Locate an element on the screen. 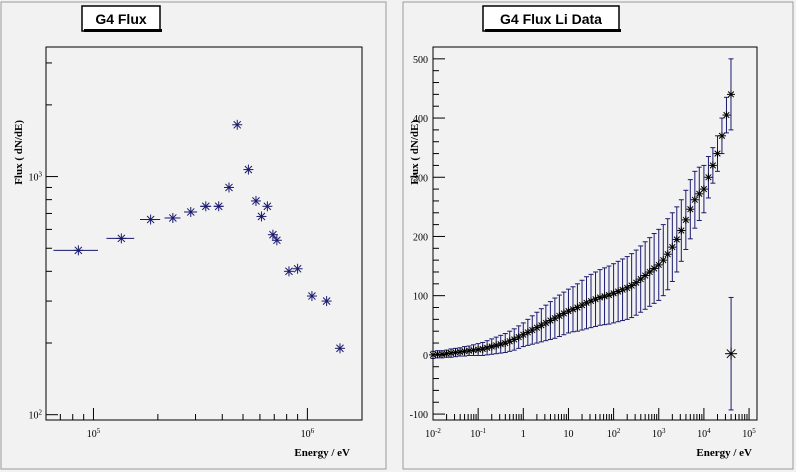 This screenshot has width=796, height=472. left-title-box: G4 Flux is located at coordinates (121, 18).